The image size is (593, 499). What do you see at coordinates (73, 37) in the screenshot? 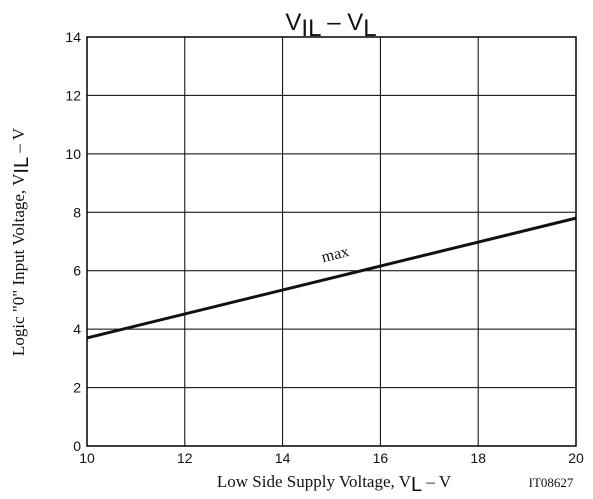
I see `y-tick-label: 14` at bounding box center [73, 37].